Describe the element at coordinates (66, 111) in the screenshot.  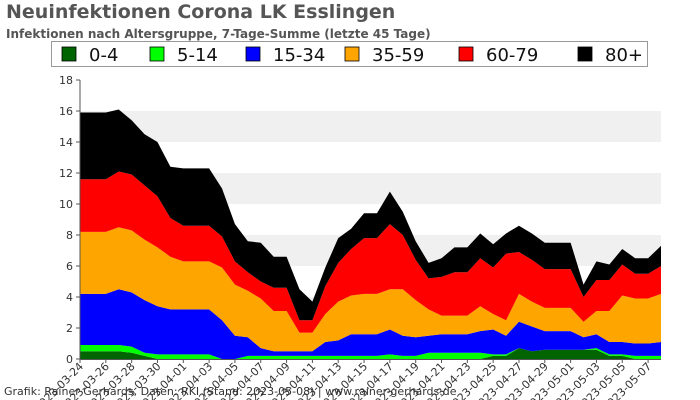
I see `y-tick-label: 16` at that location.